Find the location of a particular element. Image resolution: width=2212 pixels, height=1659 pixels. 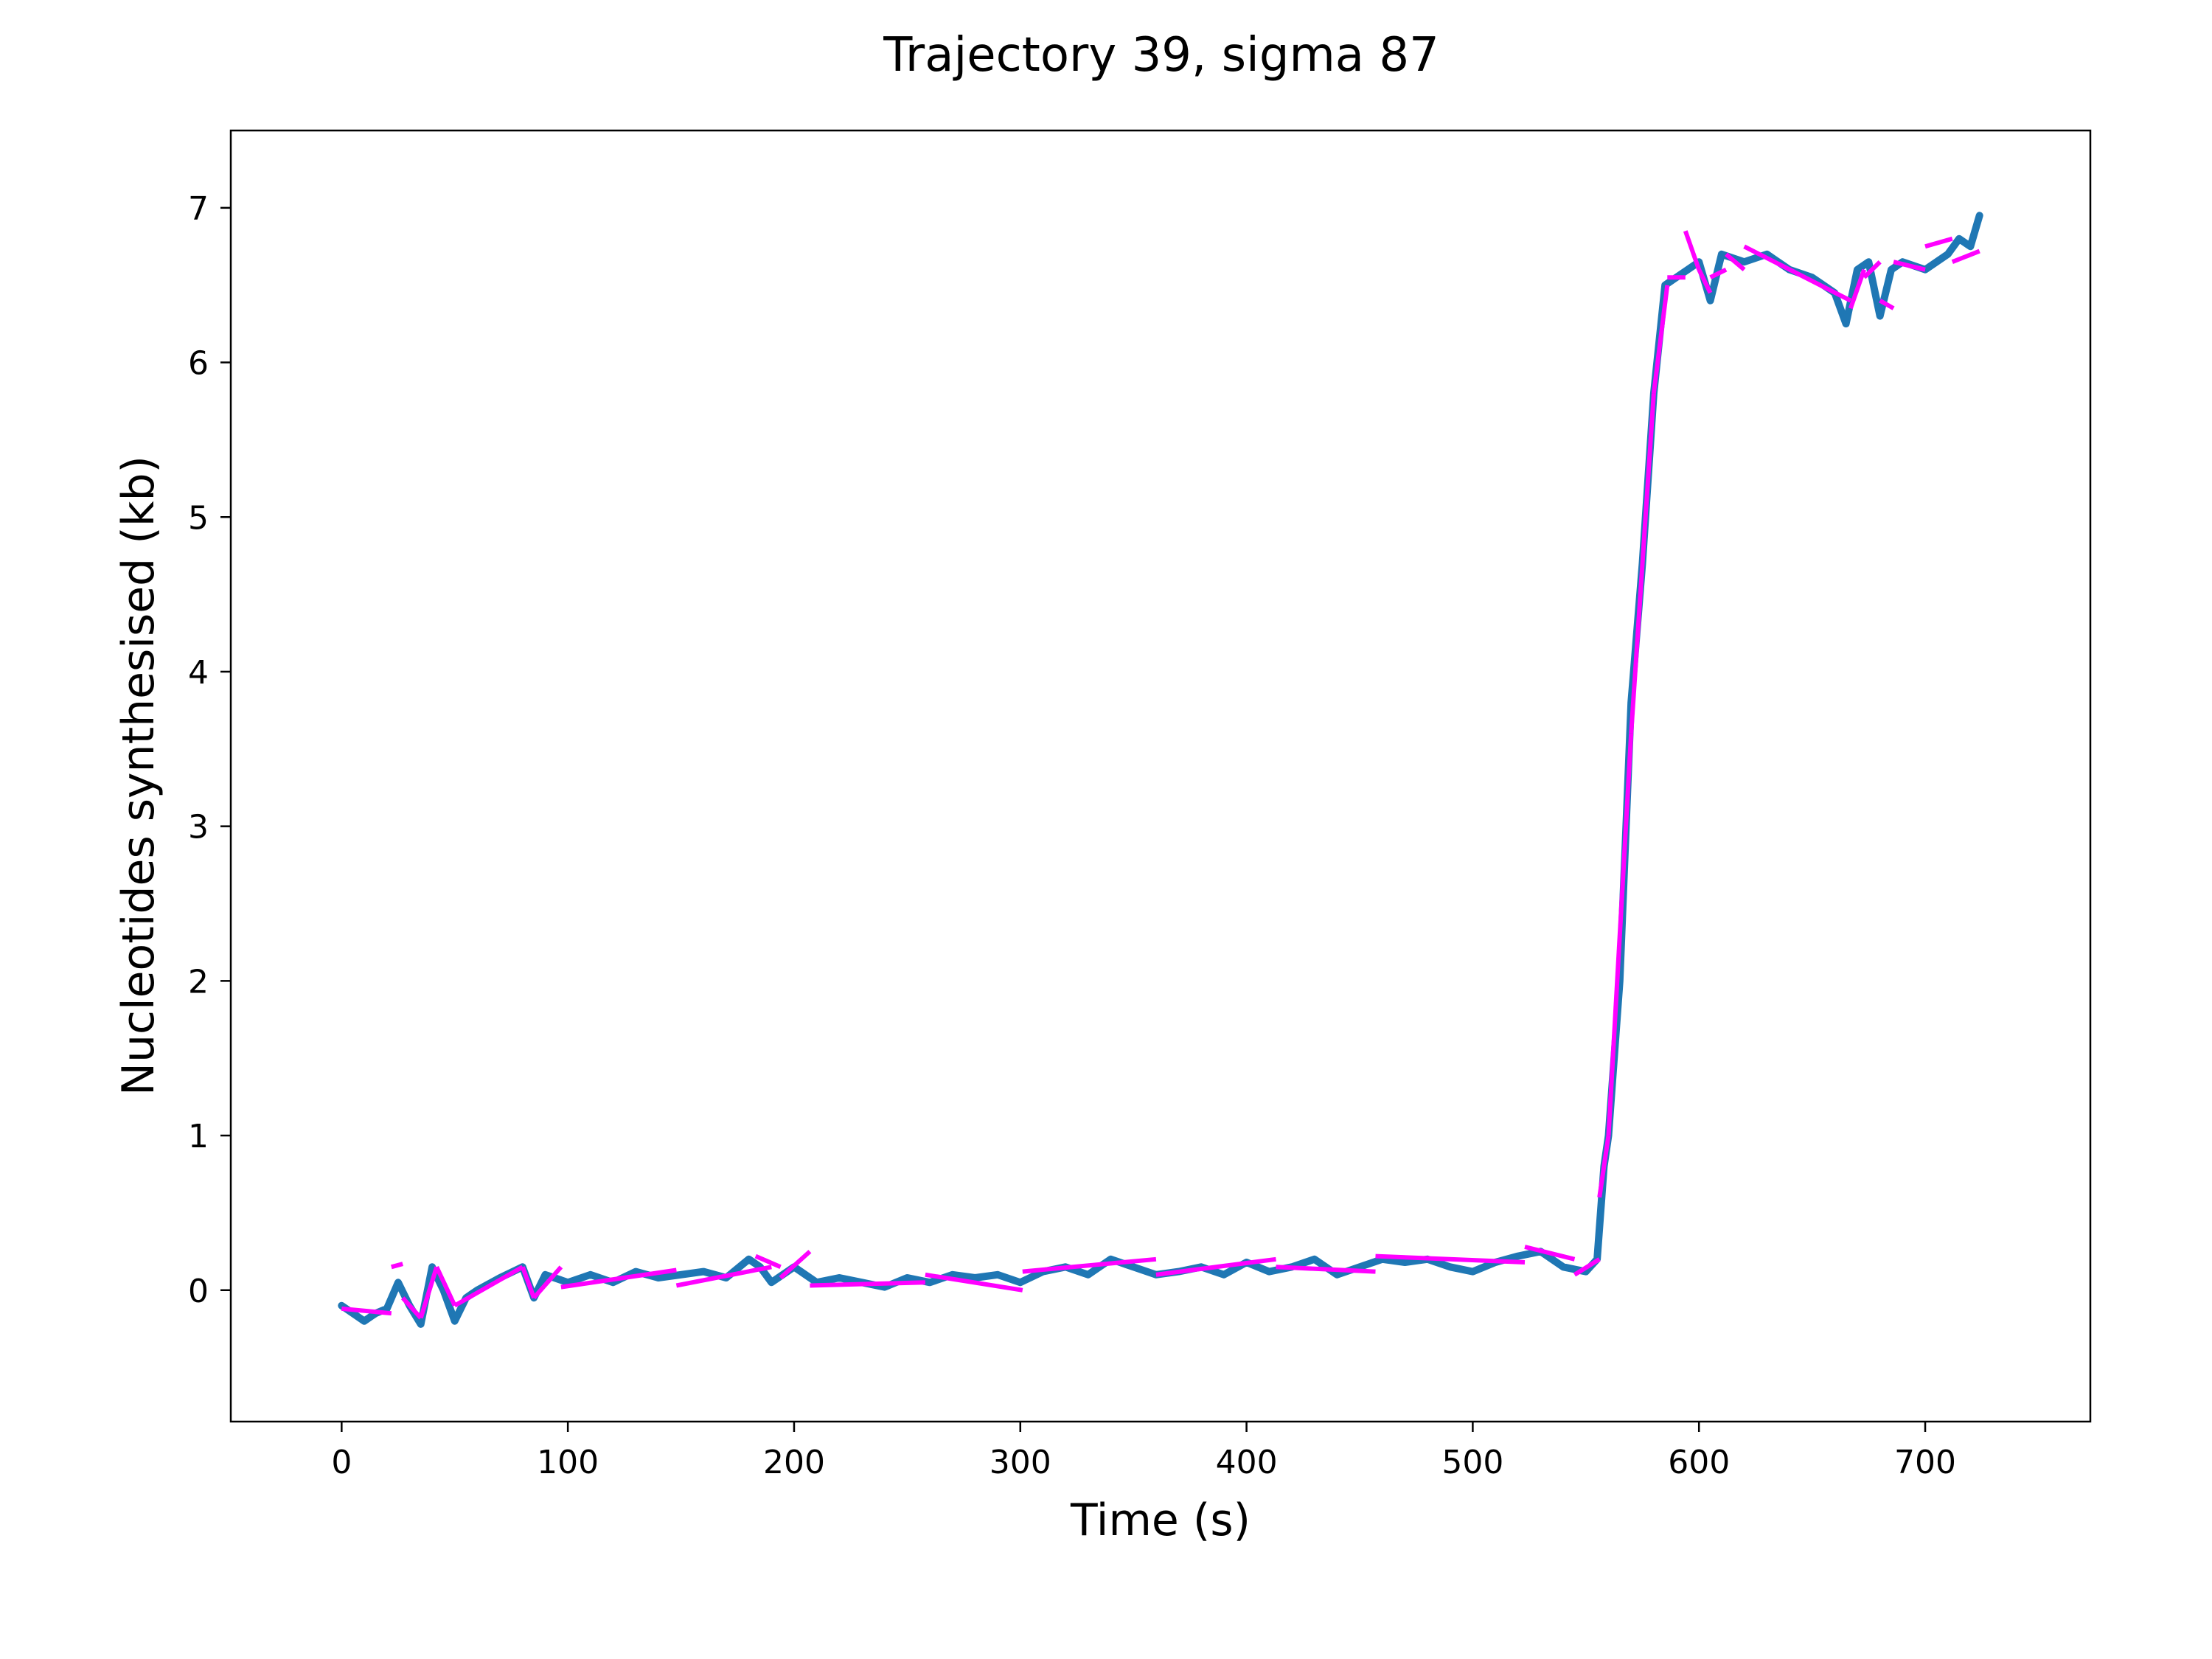

x-tick-label: 700 is located at coordinates (1925, 1462).